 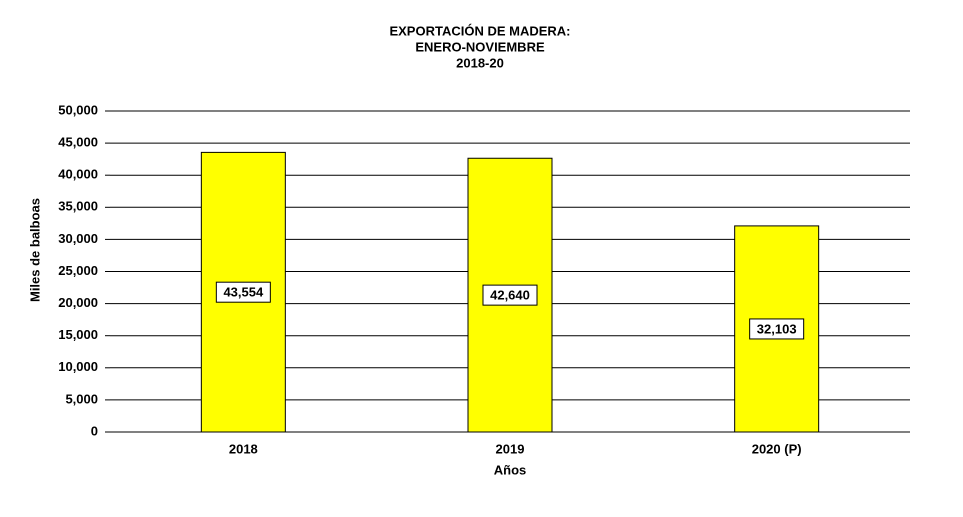 What do you see at coordinates (78, 142) in the screenshot?
I see `y-tick-label: 45,000` at bounding box center [78, 142].